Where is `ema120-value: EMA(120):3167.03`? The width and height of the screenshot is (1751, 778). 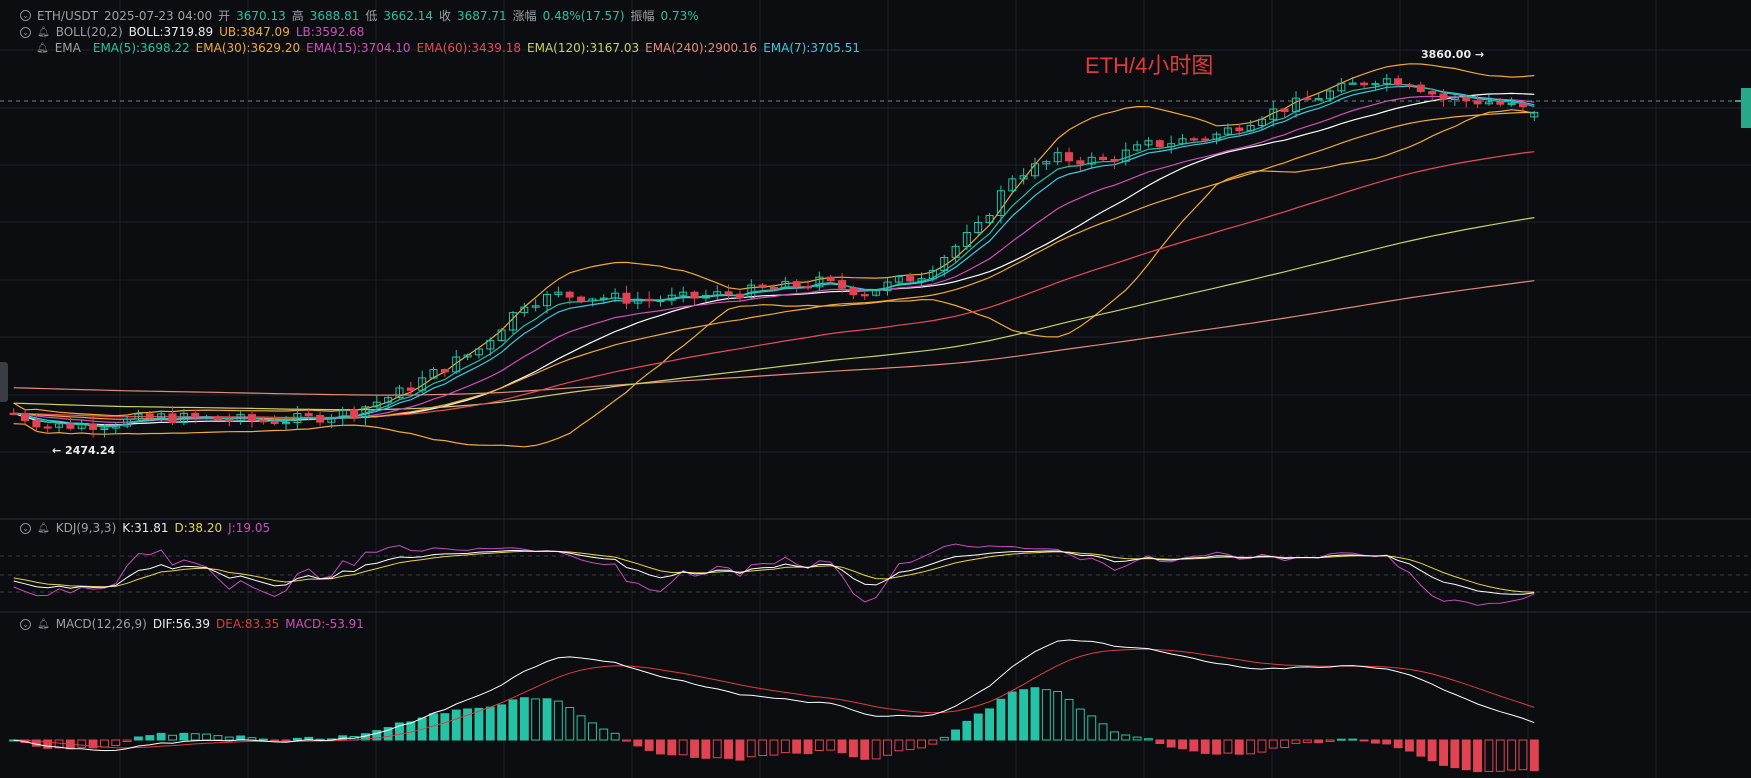
ema120-value: EMA(120):3167.03 is located at coordinates (583, 48).